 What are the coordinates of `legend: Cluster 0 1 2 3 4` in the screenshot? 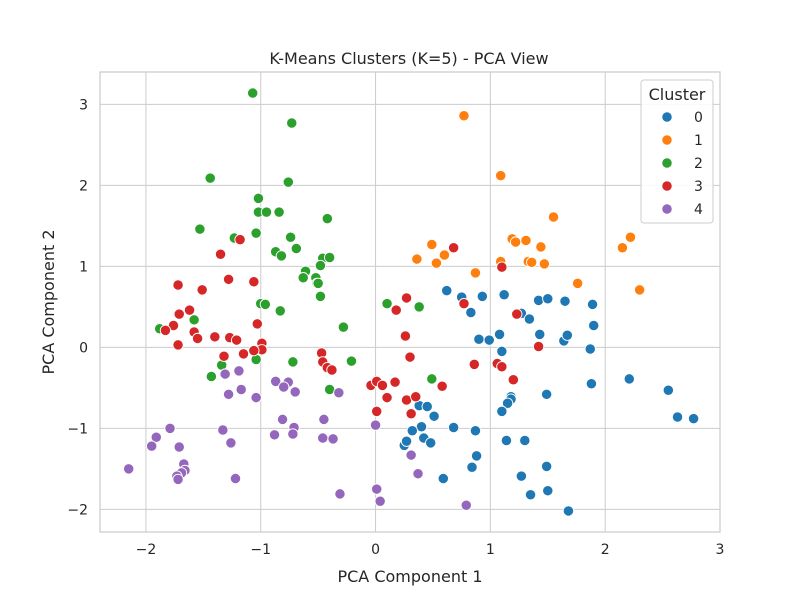 It's located at (677, 151).